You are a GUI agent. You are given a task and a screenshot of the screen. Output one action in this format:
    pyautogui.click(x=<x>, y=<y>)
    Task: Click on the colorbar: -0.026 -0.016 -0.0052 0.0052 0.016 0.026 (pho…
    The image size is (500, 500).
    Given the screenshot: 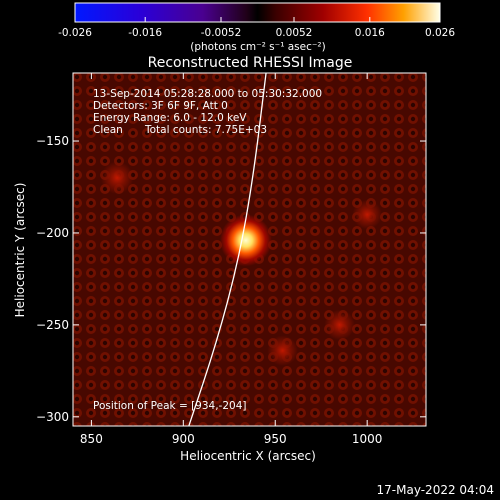 What is the action you would take?
    pyautogui.click(x=256, y=27)
    